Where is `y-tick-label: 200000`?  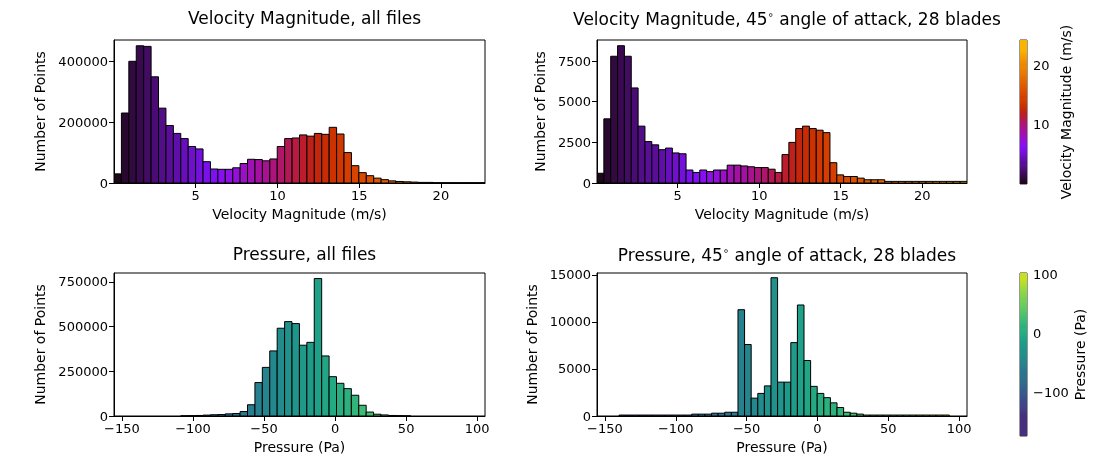 y-tick-label: 200000 is located at coordinates (83, 122).